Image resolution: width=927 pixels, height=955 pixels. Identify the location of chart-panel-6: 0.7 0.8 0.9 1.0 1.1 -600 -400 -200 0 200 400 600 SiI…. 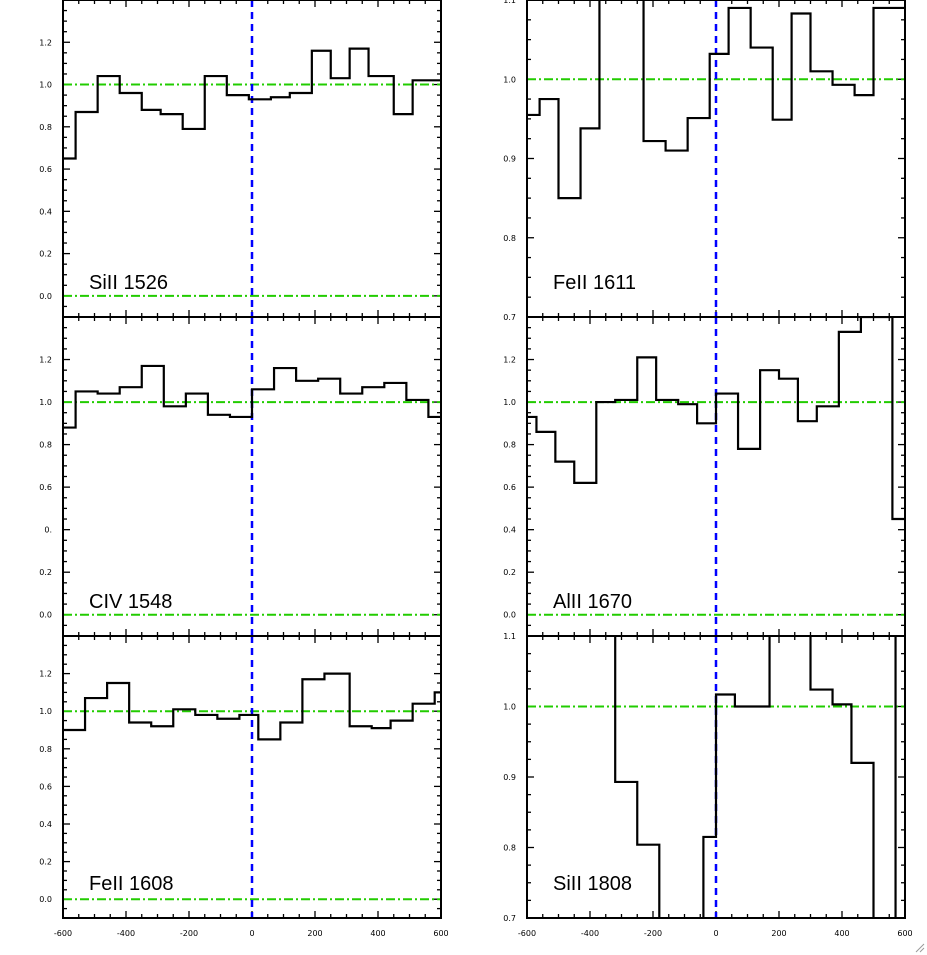
(707, 785).